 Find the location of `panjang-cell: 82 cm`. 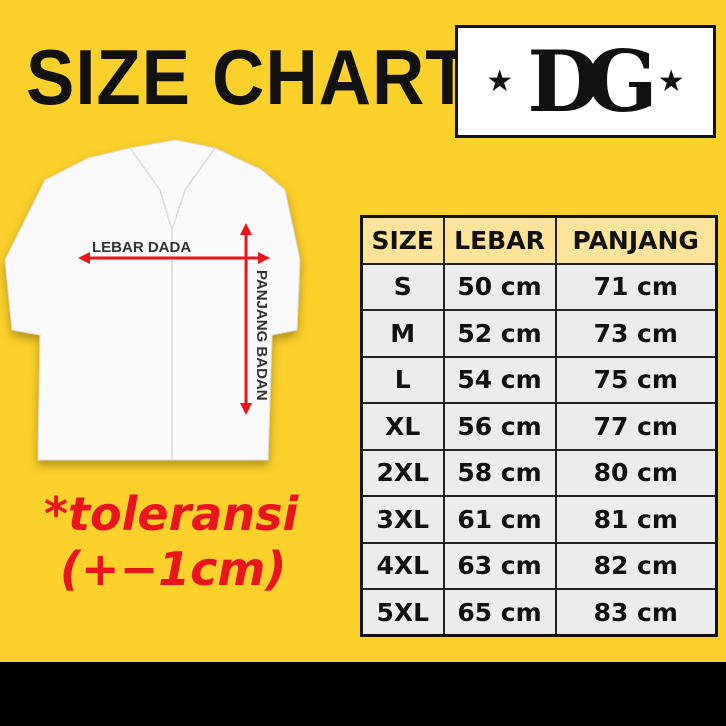

panjang-cell: 82 cm is located at coordinates (636, 565).